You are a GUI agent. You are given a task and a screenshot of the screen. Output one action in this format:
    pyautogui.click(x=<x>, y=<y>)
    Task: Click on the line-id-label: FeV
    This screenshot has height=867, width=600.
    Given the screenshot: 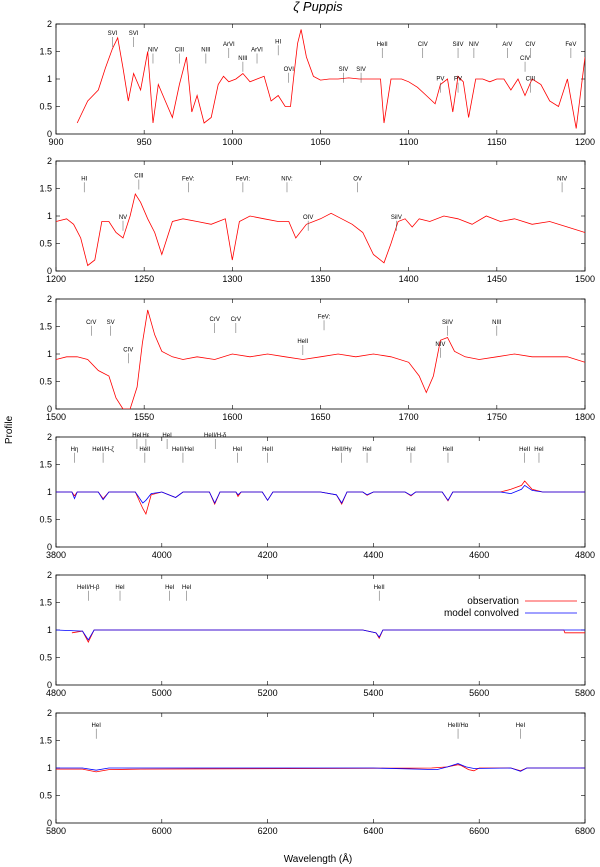 What is the action you would take?
    pyautogui.click(x=570, y=45)
    